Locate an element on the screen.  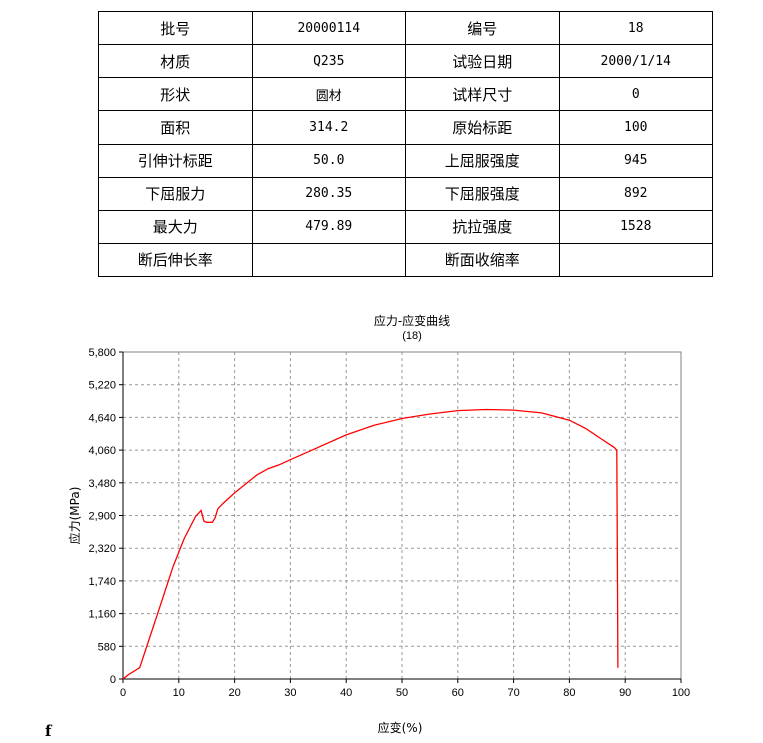
table-value-cell: 100 is located at coordinates (635, 127).